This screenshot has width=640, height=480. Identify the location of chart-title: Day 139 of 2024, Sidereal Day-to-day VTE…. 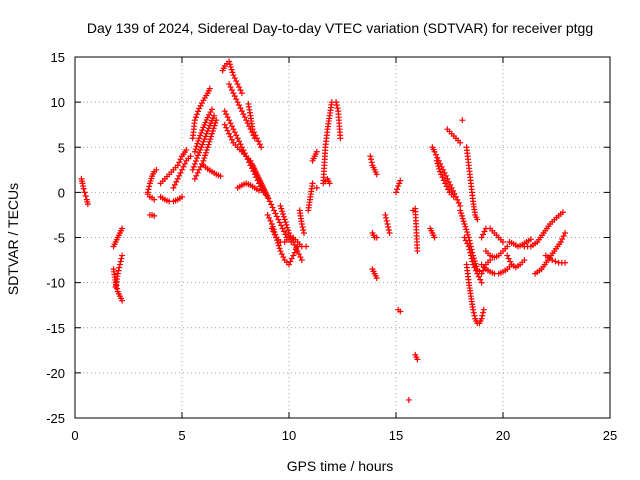
(340, 28).